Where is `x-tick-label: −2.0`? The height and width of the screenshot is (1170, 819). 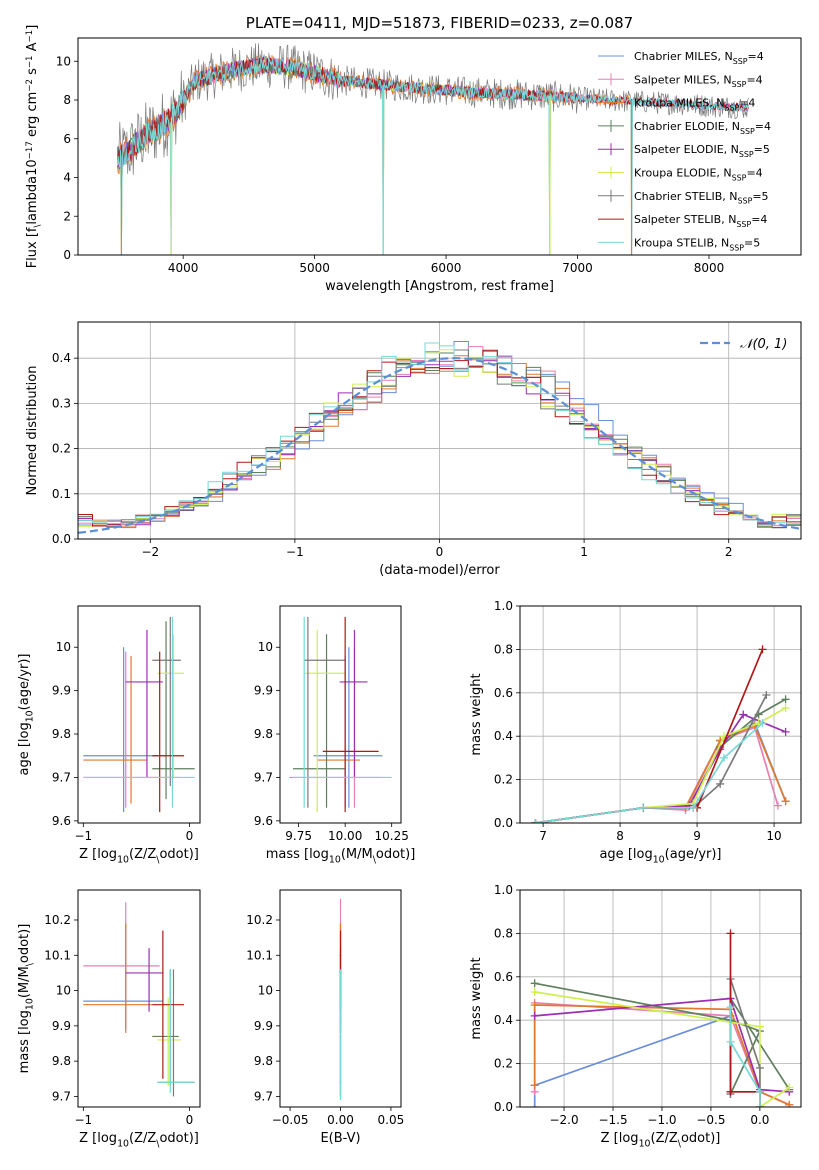 x-tick-label: −2.0 is located at coordinates (563, 1120).